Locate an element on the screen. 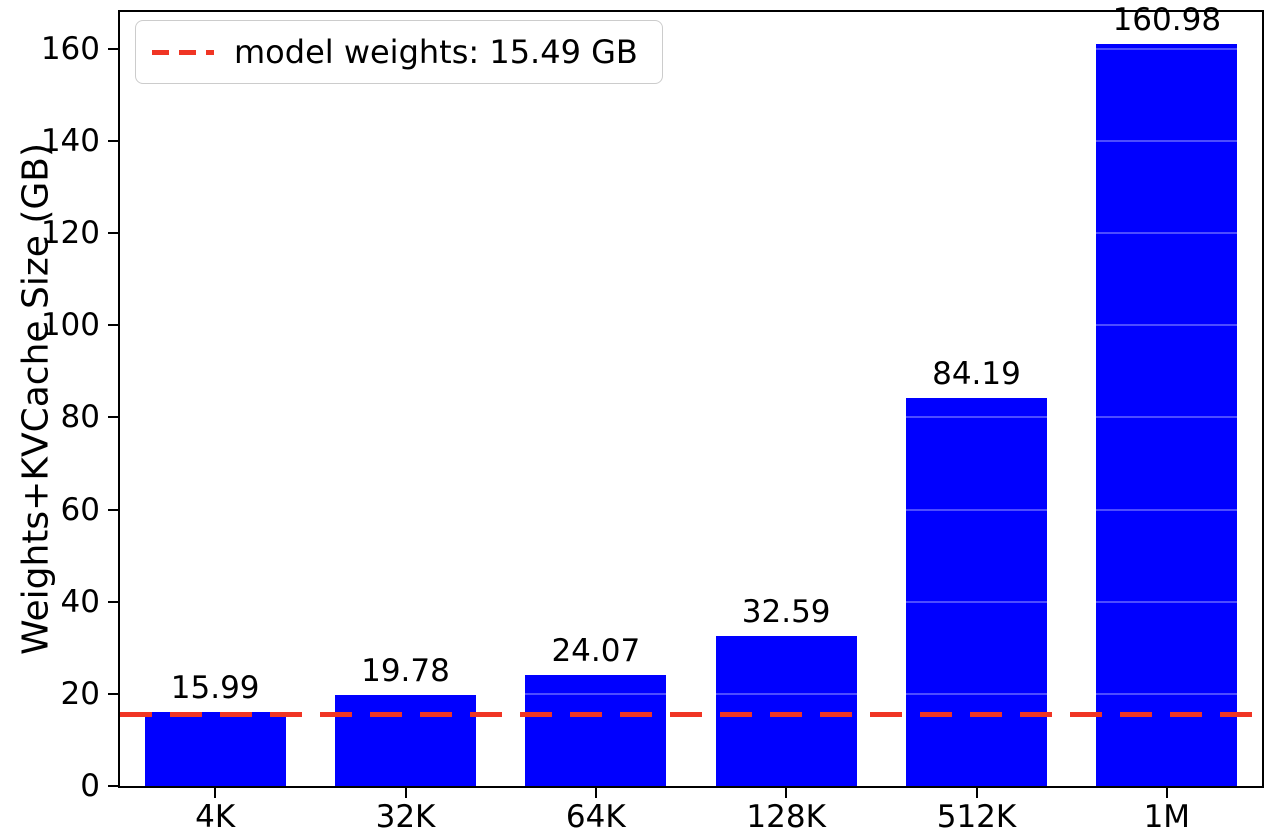  dashed-line-icon is located at coordinates (183, 52).